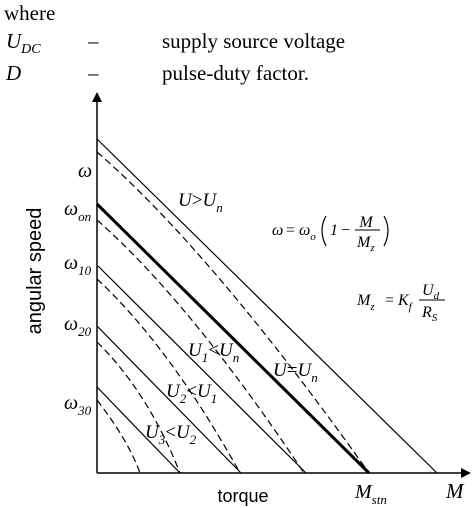 The width and height of the screenshot is (474, 508). What do you see at coordinates (431, 292) in the screenshot?
I see `svg-text: Ud` at bounding box center [431, 292].